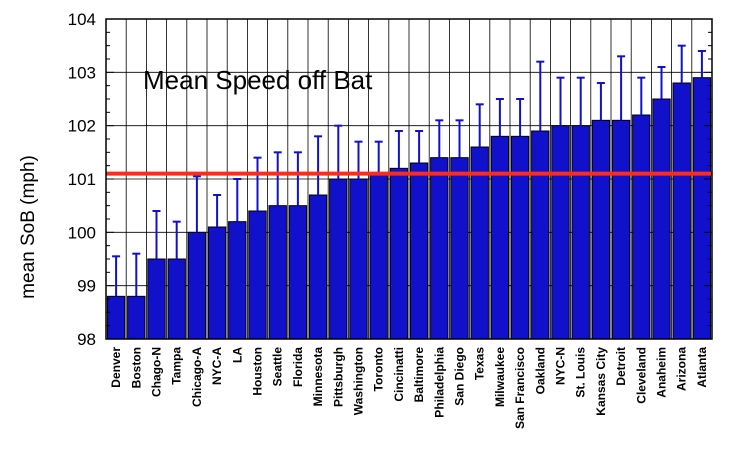 This screenshot has height=455, width=730. Describe the element at coordinates (136, 317) in the screenshot. I see `bar-boston` at that location.